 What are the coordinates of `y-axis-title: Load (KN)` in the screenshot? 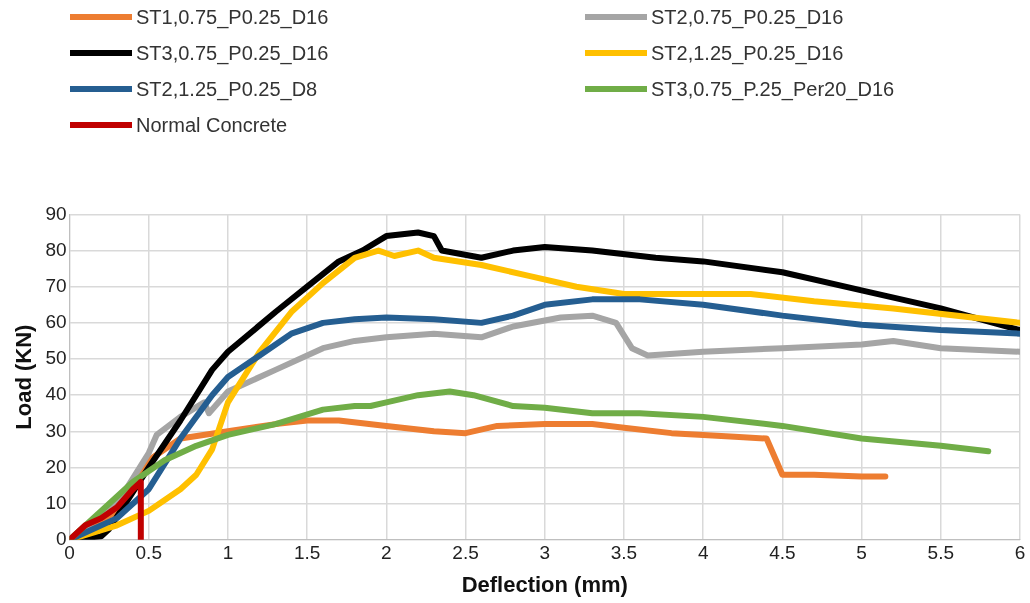 It's located at (24, 377).